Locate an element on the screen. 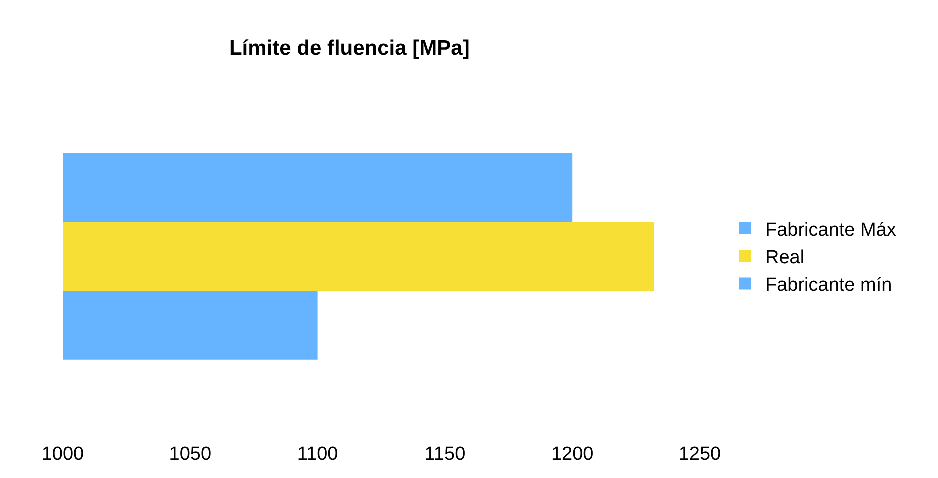 The width and height of the screenshot is (938, 478). x-tick-label: 1100 is located at coordinates (317, 454).